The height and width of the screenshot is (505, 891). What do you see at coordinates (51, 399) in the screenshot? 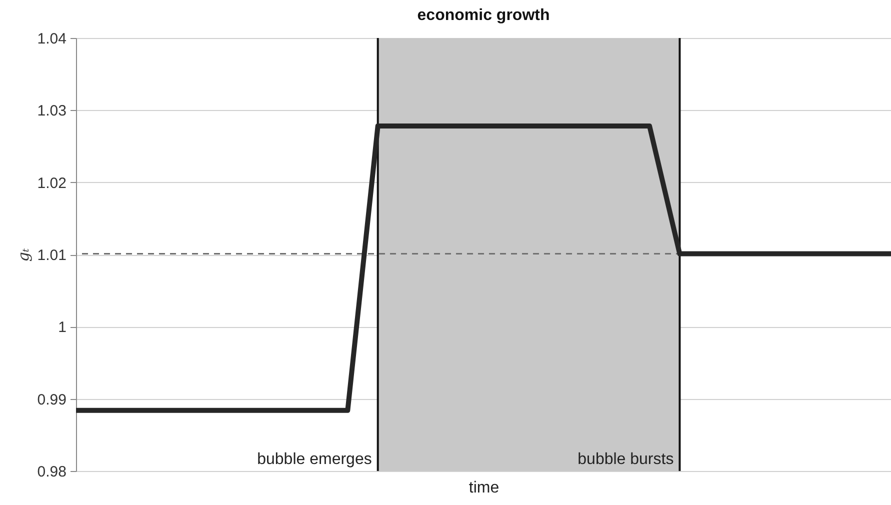
I see `y-tick-label: 0.99` at bounding box center [51, 399].